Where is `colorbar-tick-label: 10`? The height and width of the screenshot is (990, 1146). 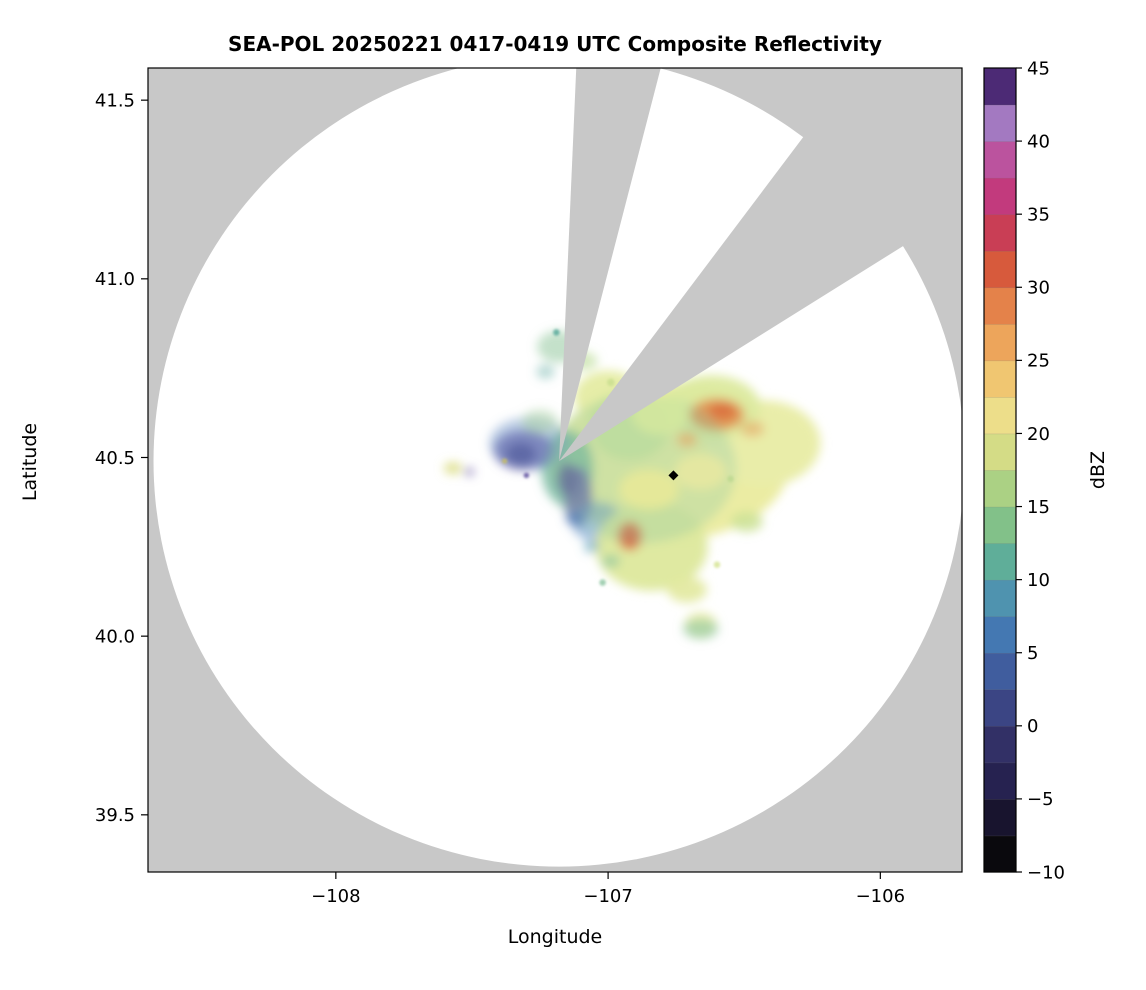 colorbar-tick-label: 10 is located at coordinates (1038, 580).